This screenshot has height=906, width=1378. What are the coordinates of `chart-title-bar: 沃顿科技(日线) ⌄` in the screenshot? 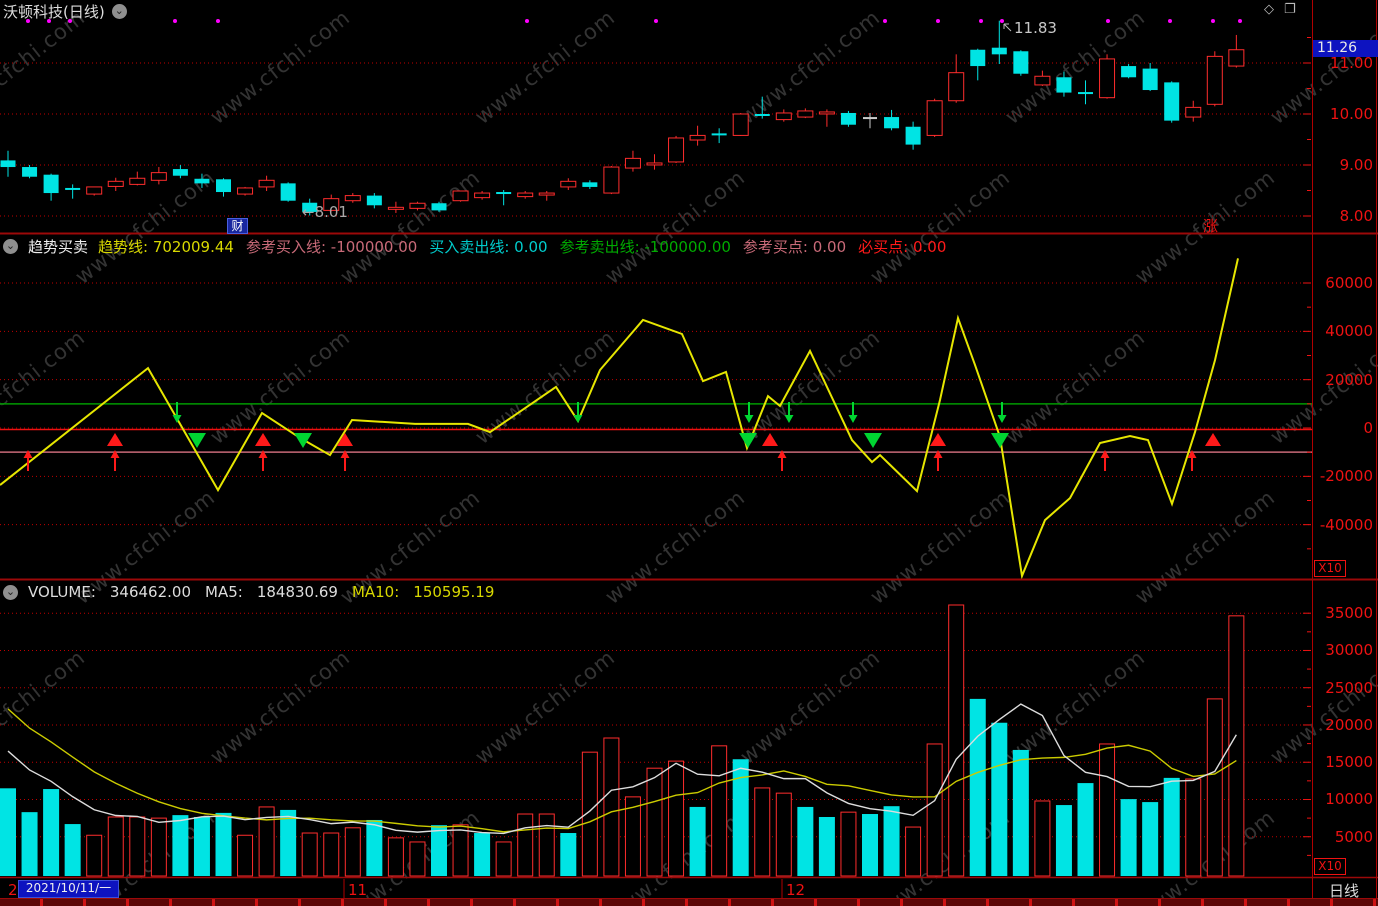 It's located at (65, 11).